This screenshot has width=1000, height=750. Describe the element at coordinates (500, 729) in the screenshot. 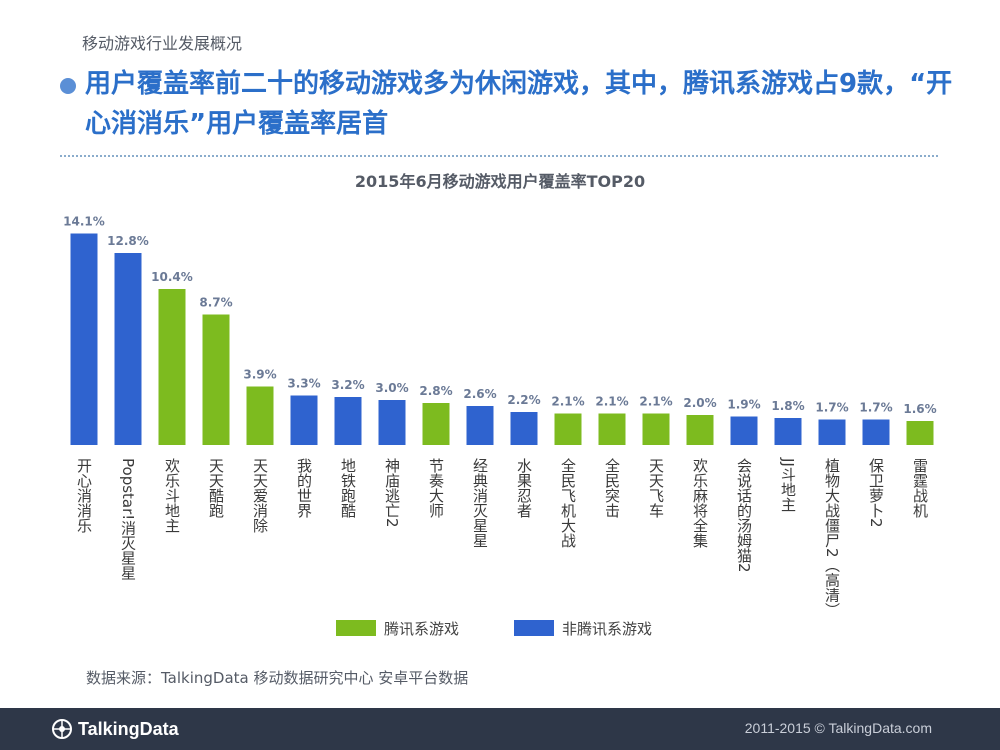

I see `footer: TalkingData 2011-2015 © TalkingData.com` at that location.